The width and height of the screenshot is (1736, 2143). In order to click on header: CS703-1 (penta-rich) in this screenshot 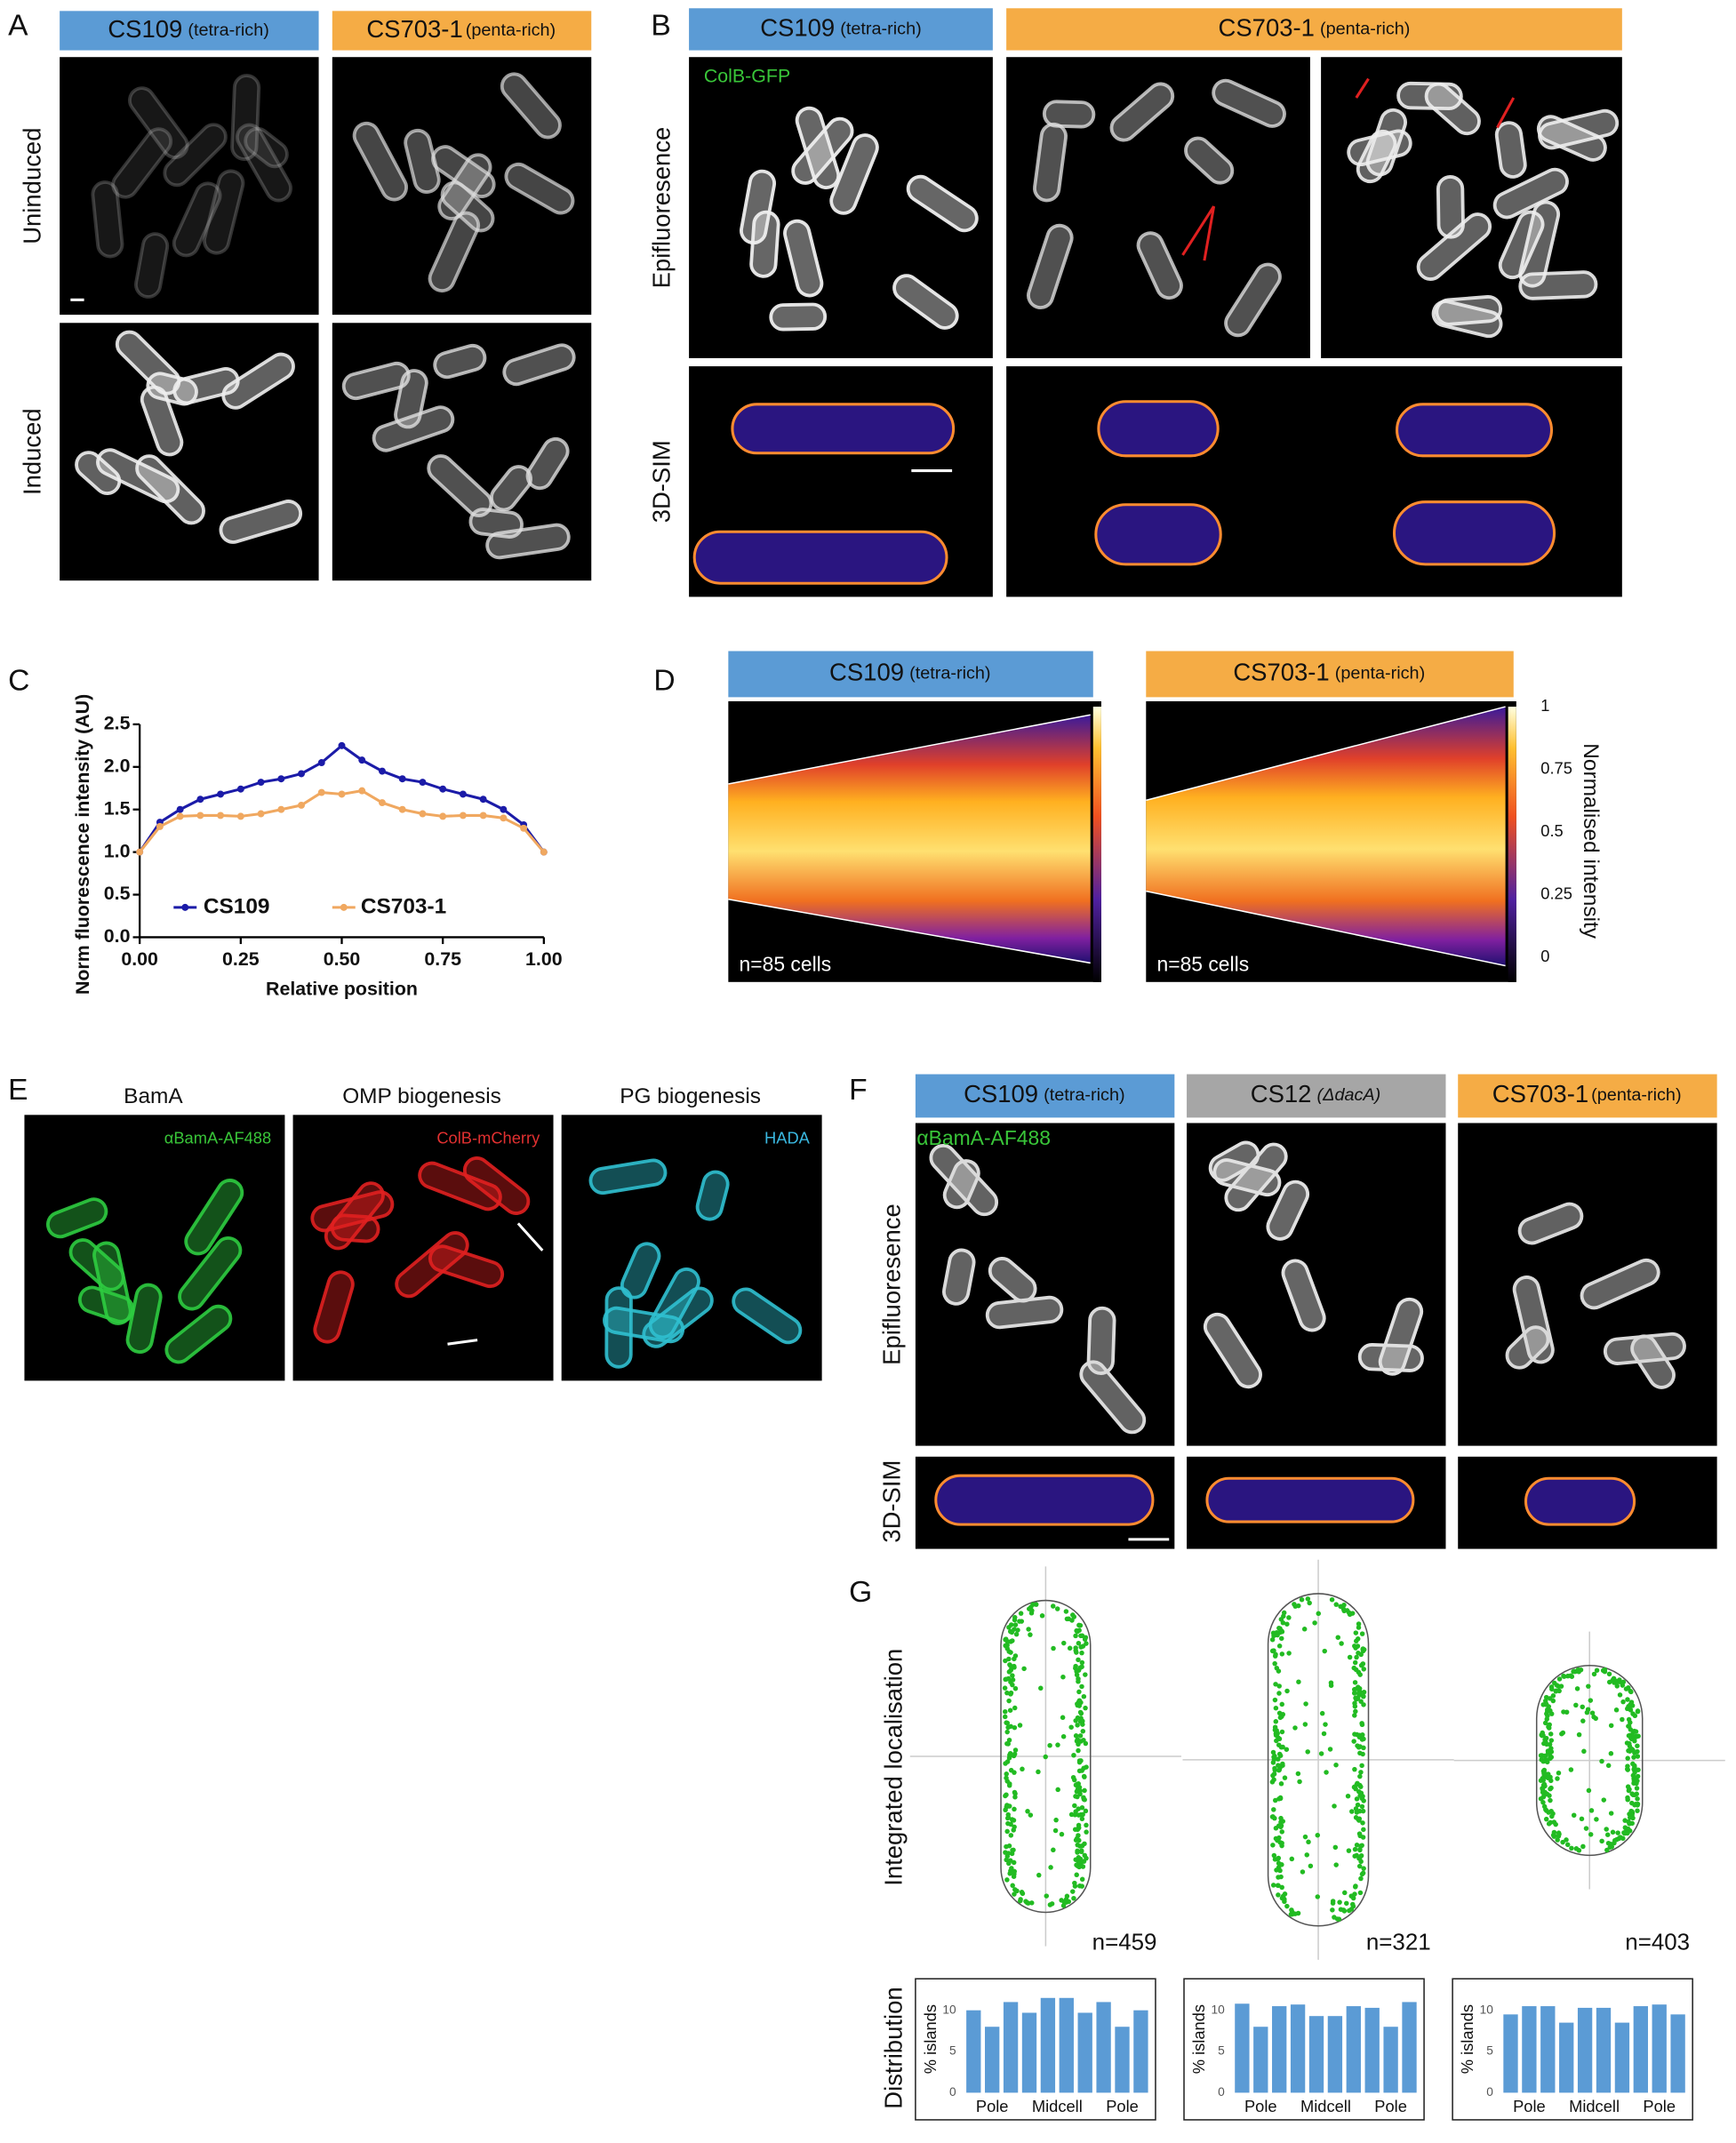, I will do `click(1587, 1093)`.